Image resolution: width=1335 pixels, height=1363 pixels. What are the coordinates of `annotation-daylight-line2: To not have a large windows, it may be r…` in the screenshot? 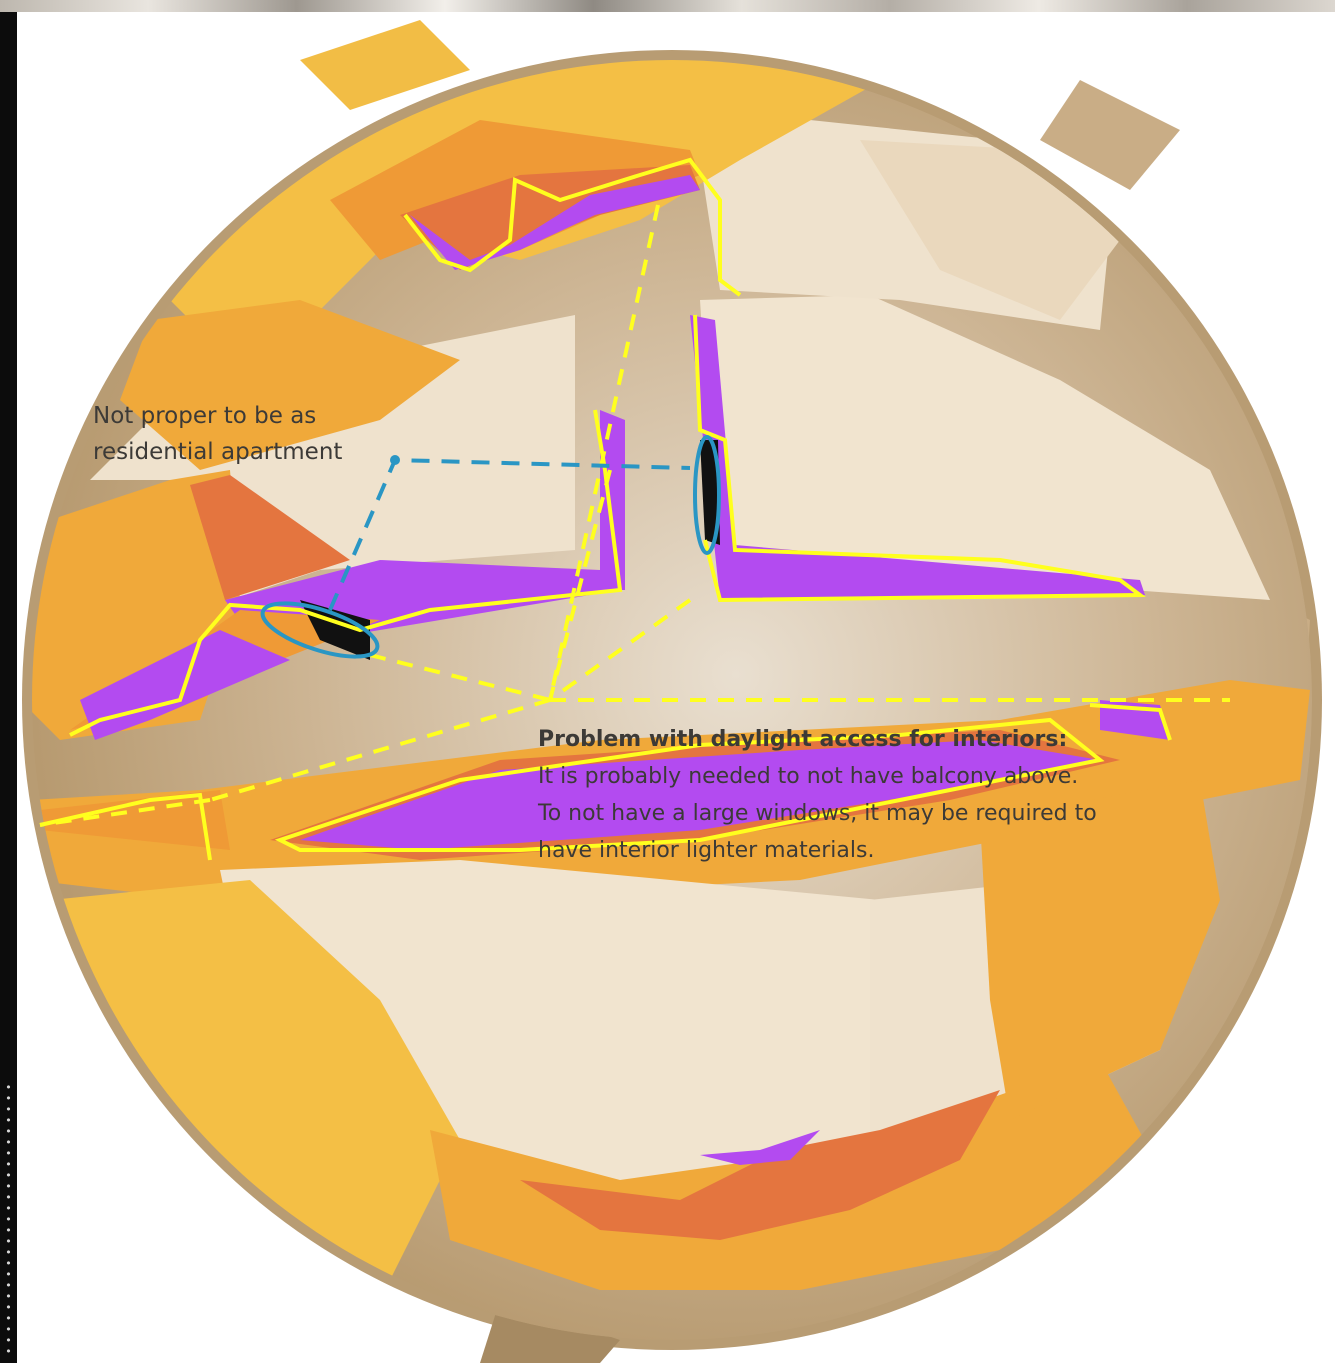 It's located at (817, 813).